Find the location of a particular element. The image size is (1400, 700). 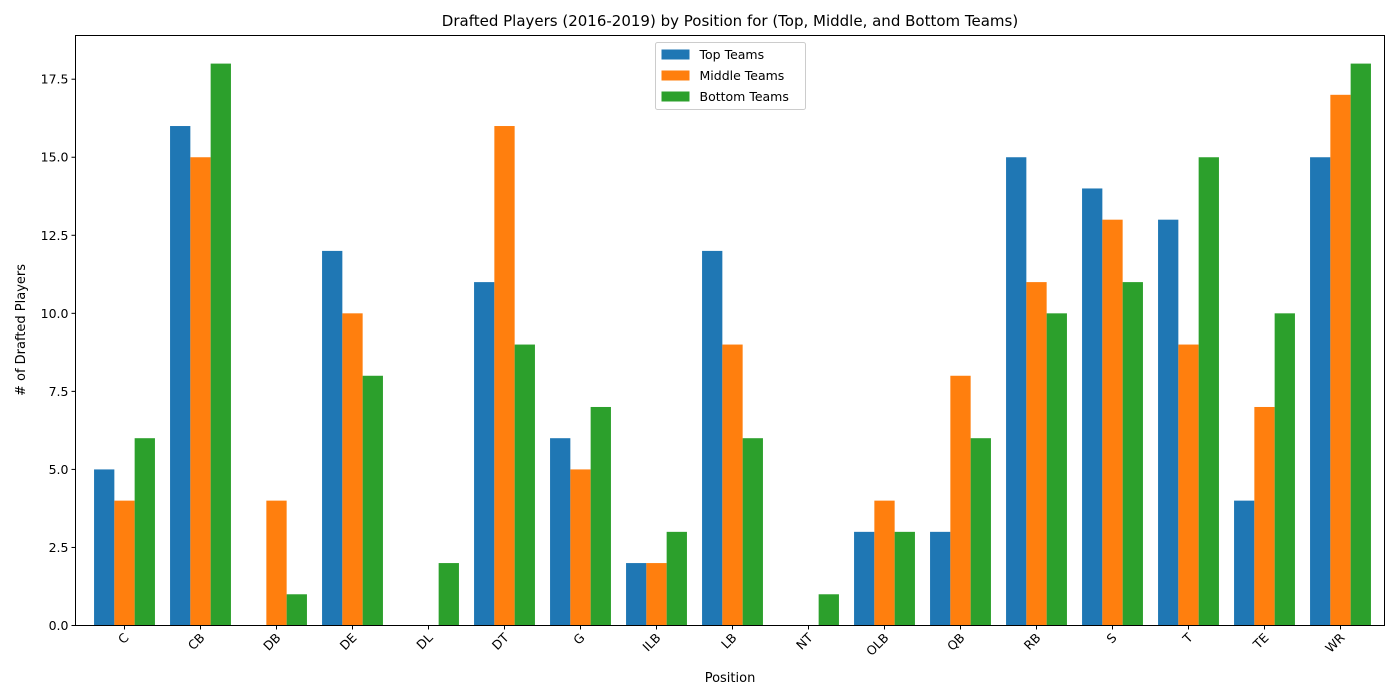

bar-c-middle-teams is located at coordinates (124, 563).